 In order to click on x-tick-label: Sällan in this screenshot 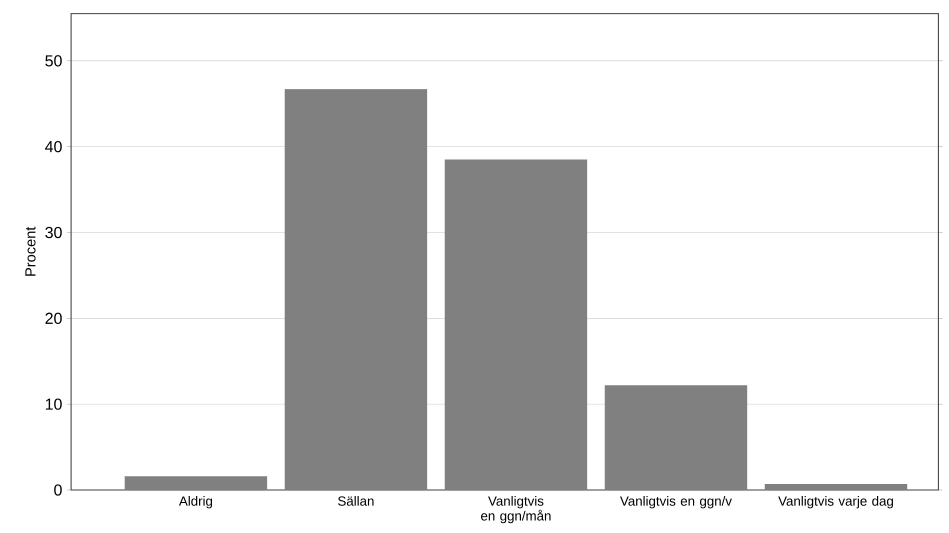, I will do `click(356, 501)`.